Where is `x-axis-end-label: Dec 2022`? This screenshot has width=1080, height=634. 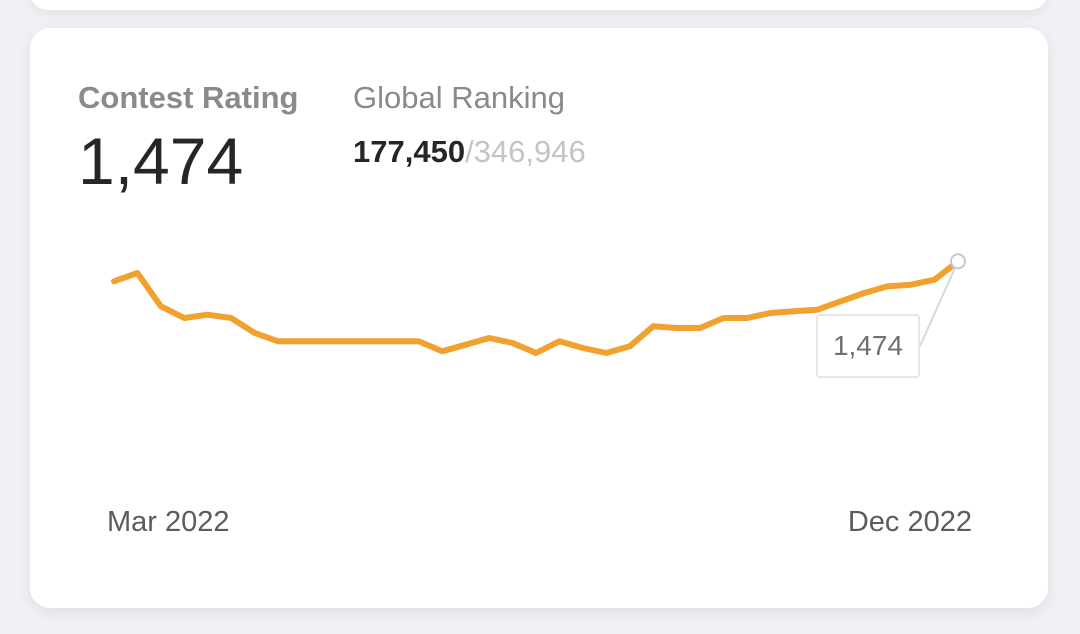
x-axis-end-label: Dec 2022 is located at coordinates (909, 522).